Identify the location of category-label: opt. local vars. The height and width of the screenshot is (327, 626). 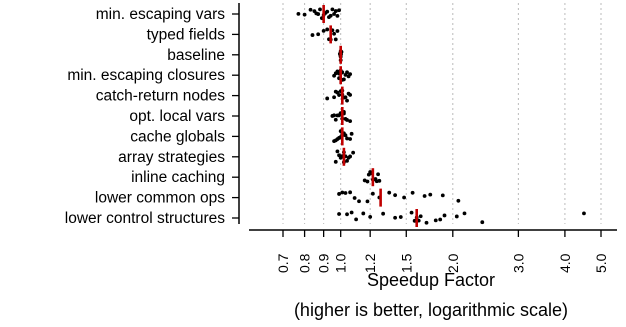
(177, 116).